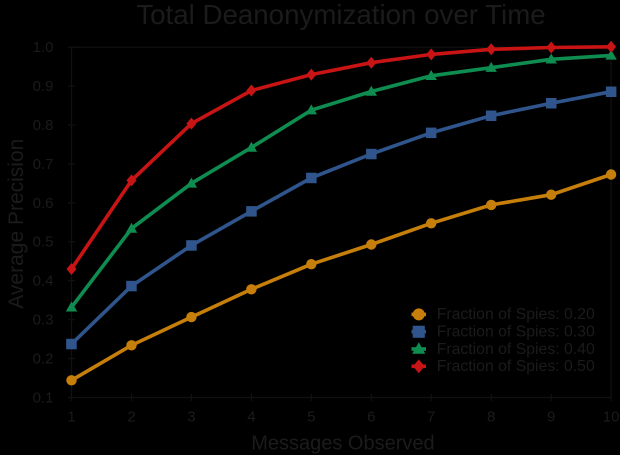  What do you see at coordinates (516, 314) in the screenshot?
I see `svg-text: Fraction of Spies: 0.20` at bounding box center [516, 314].